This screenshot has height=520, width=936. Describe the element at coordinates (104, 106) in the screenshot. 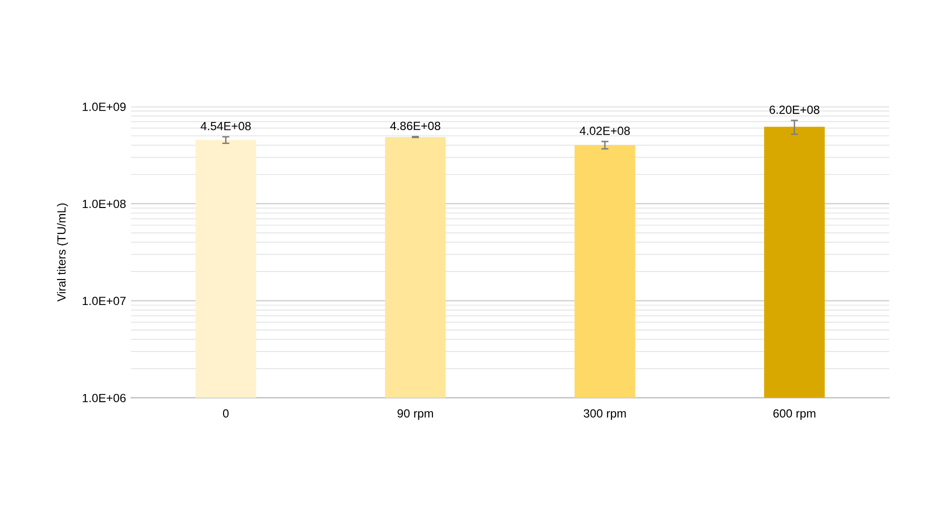

I see `y-tick-label: 1.0E+09` at that location.